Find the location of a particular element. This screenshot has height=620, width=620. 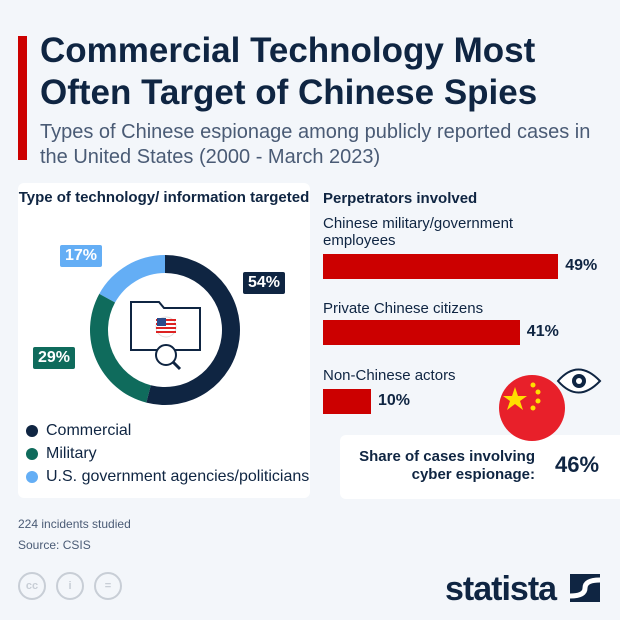

donut-title: Type of technology/ information targeted is located at coordinates (164, 197).